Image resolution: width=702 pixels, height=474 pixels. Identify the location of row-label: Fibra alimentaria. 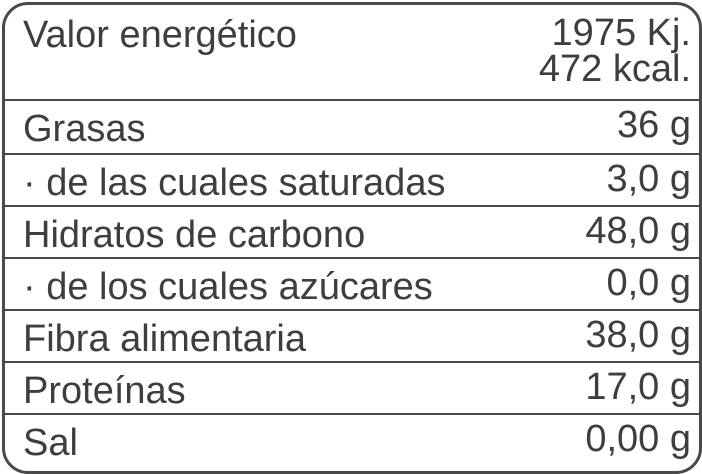
(164, 339).